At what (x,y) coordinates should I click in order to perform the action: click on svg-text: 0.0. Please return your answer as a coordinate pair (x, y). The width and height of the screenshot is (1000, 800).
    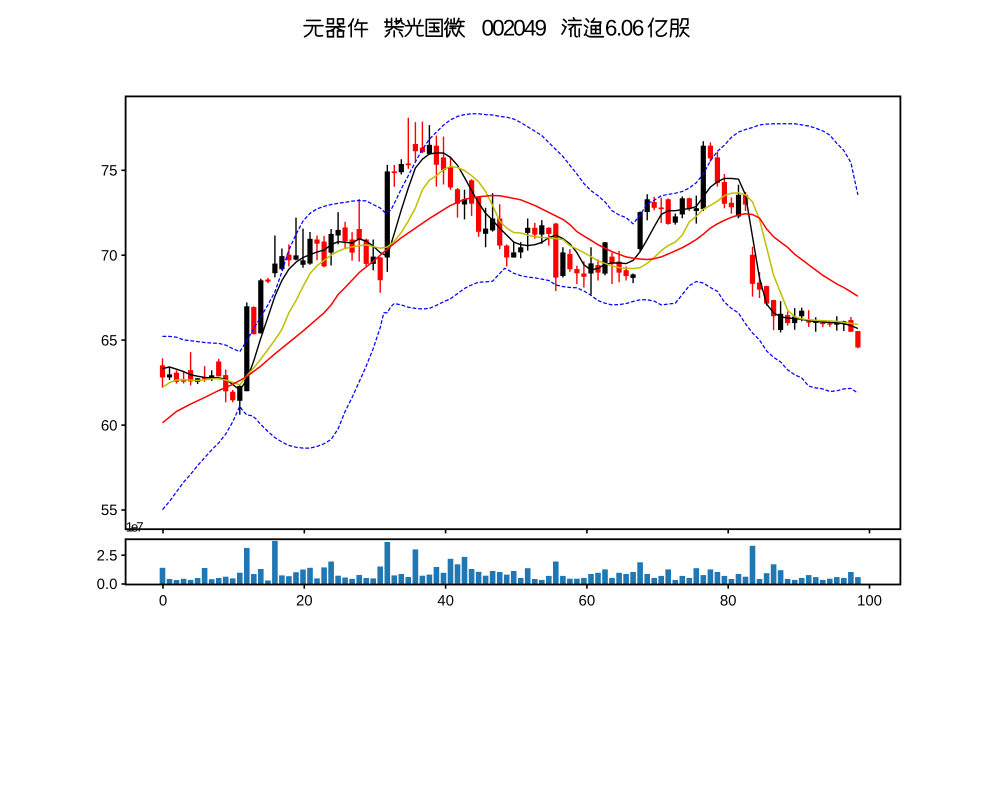
    Looking at the image, I should click on (107, 584).